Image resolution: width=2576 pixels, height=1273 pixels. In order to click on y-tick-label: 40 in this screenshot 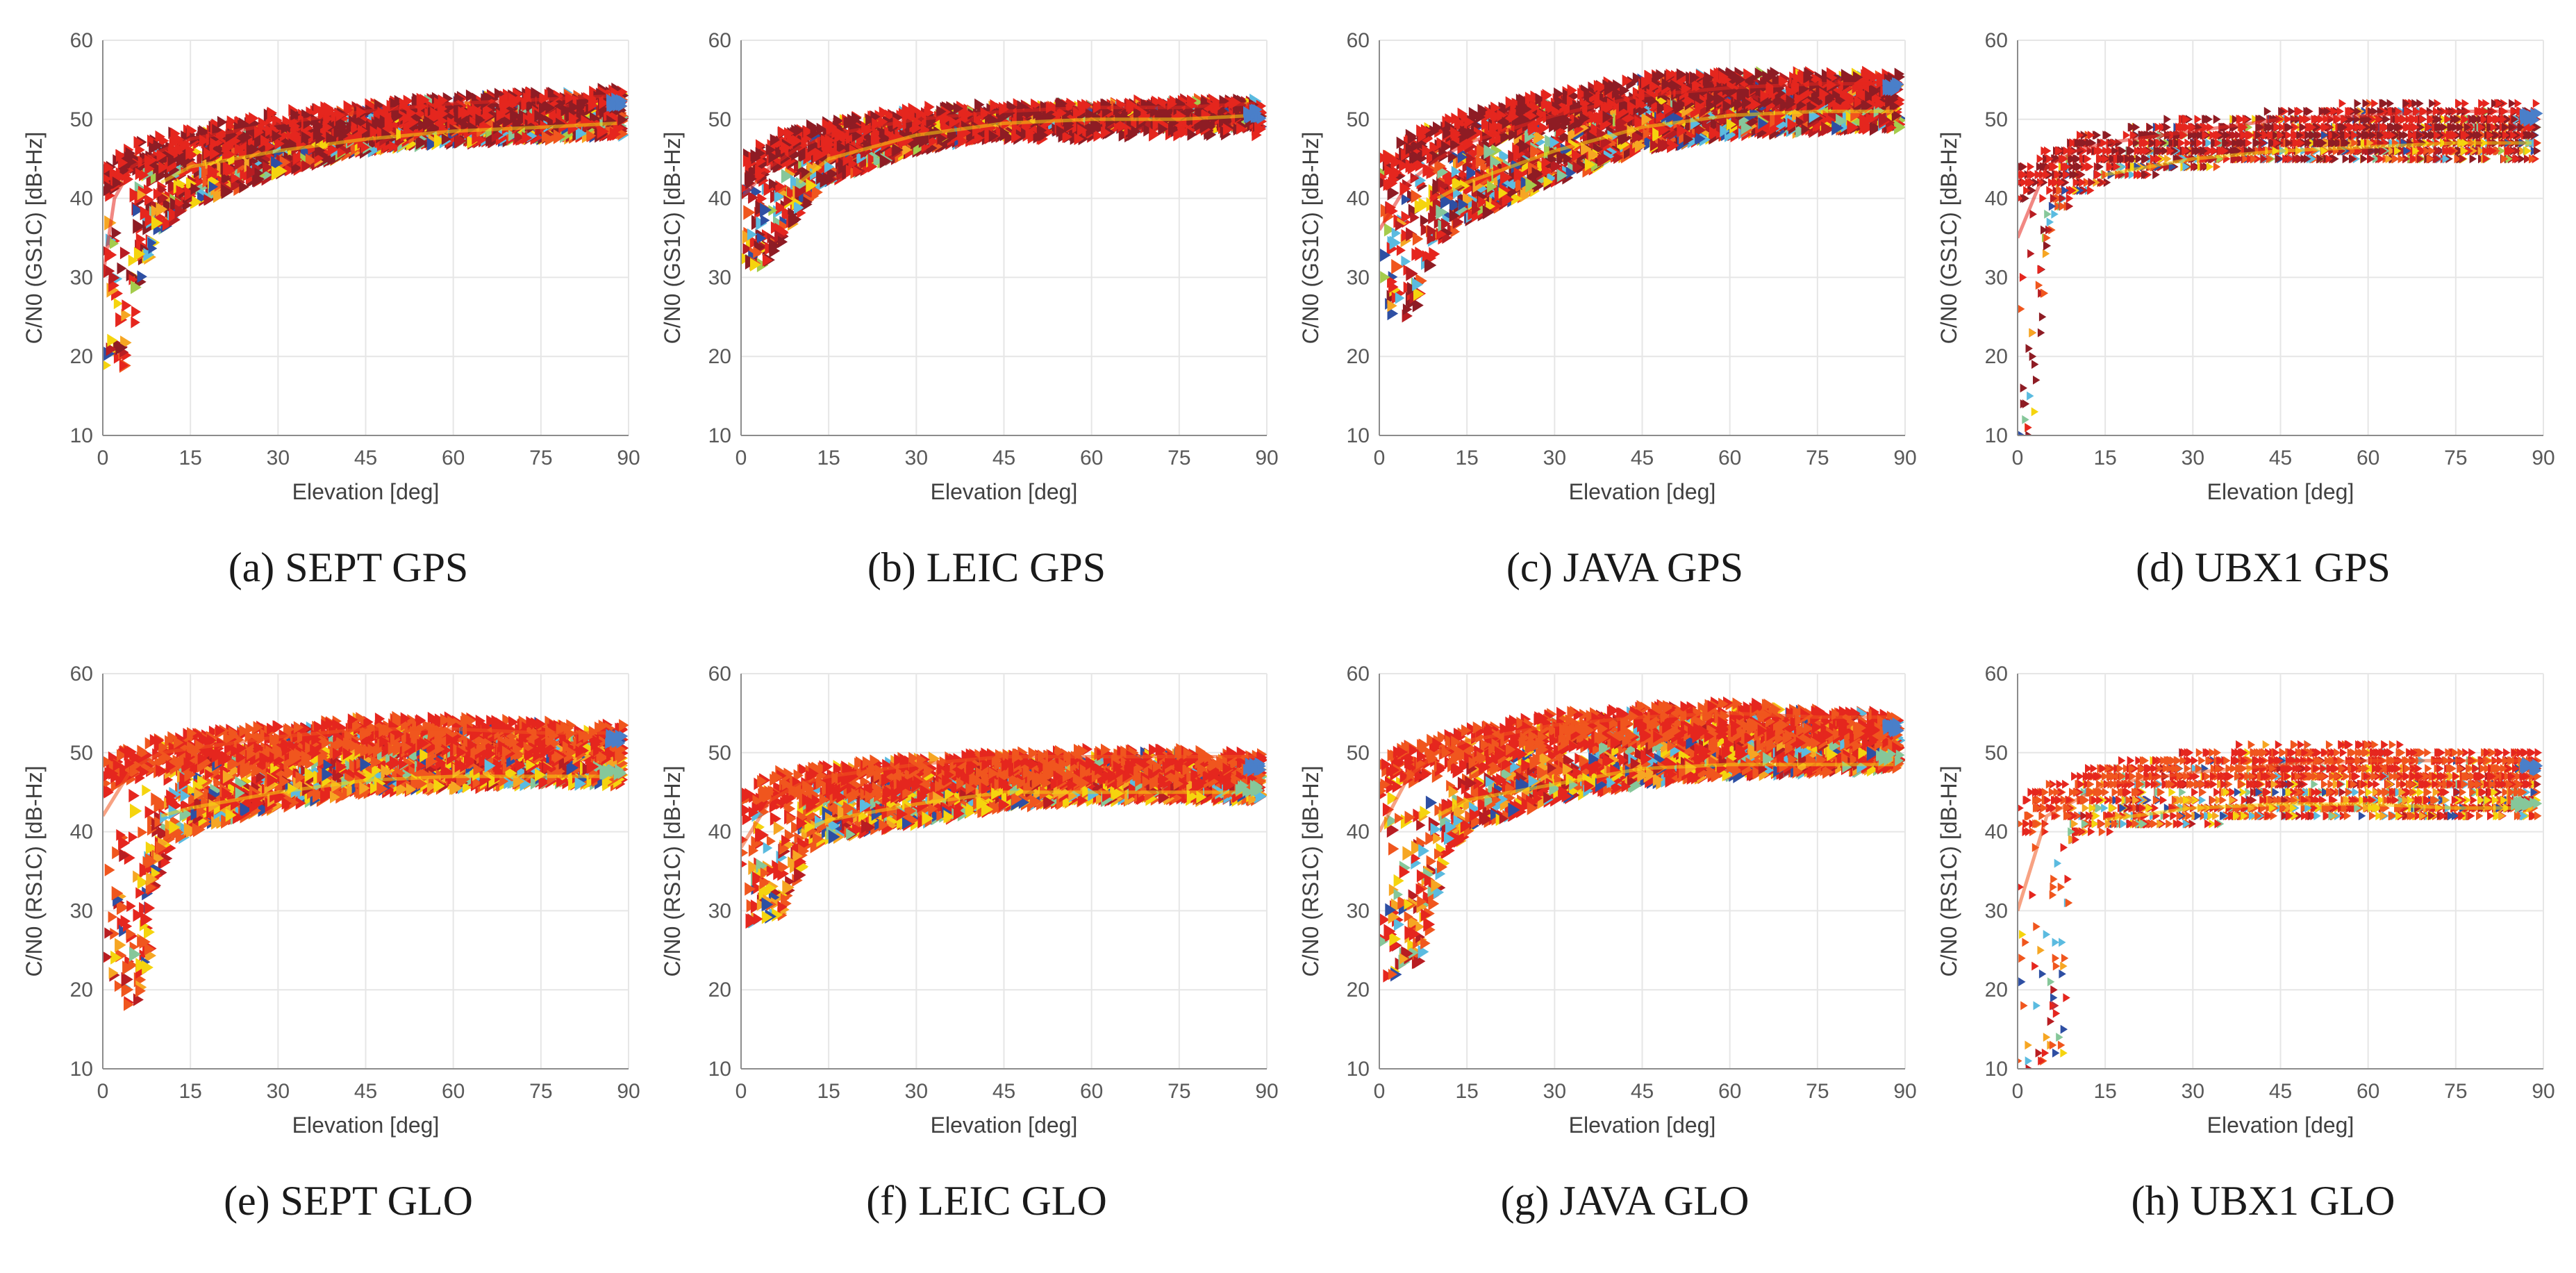, I will do `click(81, 199)`.